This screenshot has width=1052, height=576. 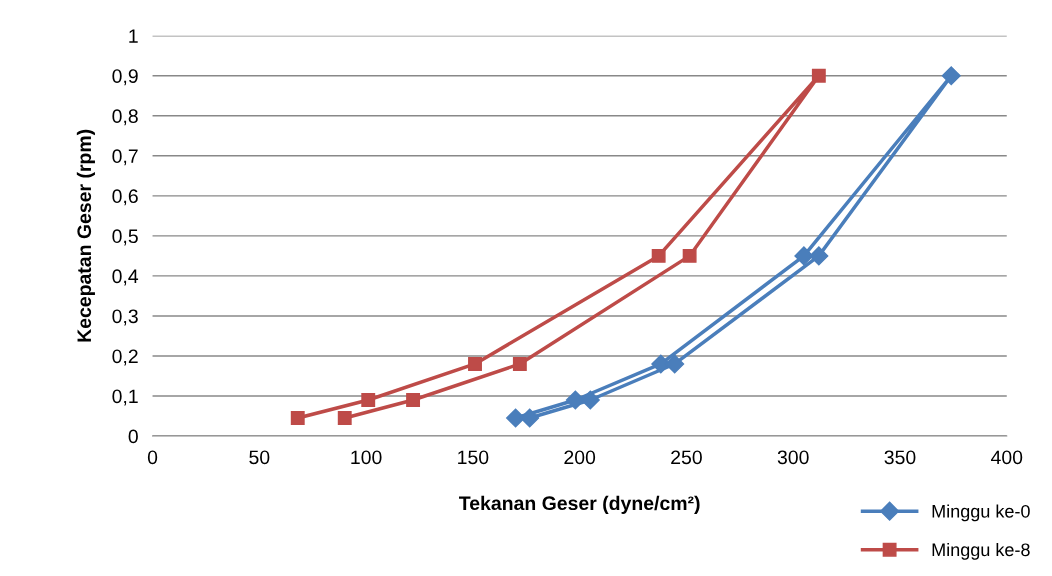 I want to click on x-axis-title: Tekanan Geser (dyne/cm²), so click(x=579, y=504).